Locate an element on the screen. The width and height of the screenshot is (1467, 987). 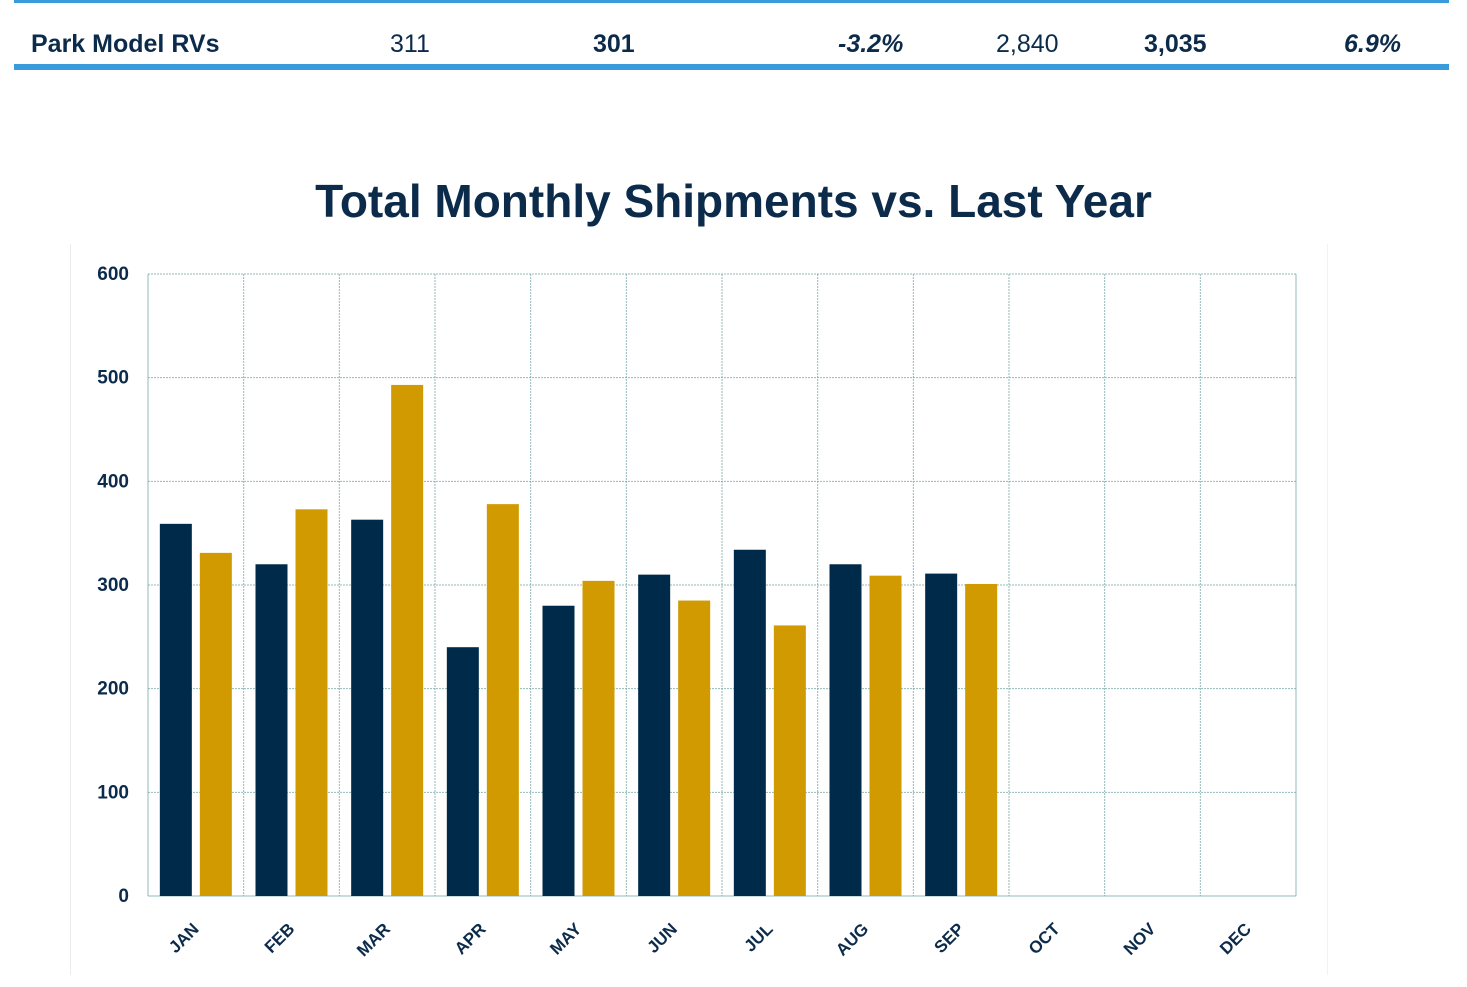
ytd-prev-value: 2,840 is located at coordinates (1027, 44).